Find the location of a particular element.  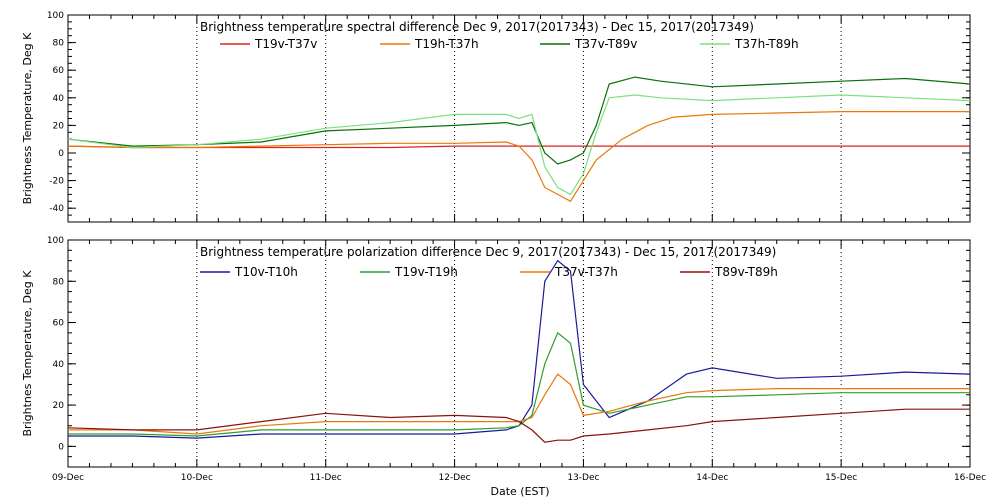

y-axis-label: Brightnes Temperature, Deg K is located at coordinates (27, 353).